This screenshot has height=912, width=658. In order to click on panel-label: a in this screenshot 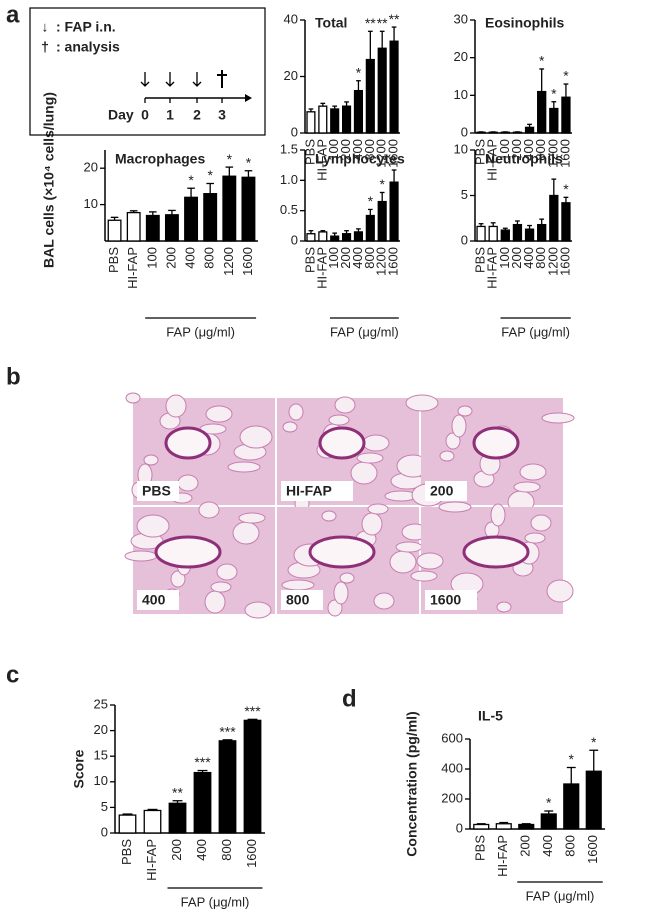, I will do `click(13, 14)`.